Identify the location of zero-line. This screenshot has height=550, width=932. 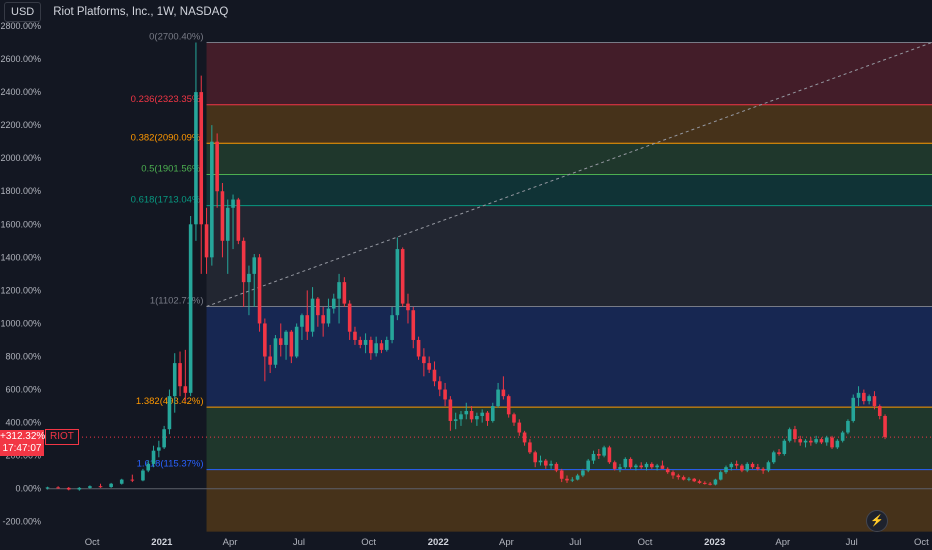
(489, 463).